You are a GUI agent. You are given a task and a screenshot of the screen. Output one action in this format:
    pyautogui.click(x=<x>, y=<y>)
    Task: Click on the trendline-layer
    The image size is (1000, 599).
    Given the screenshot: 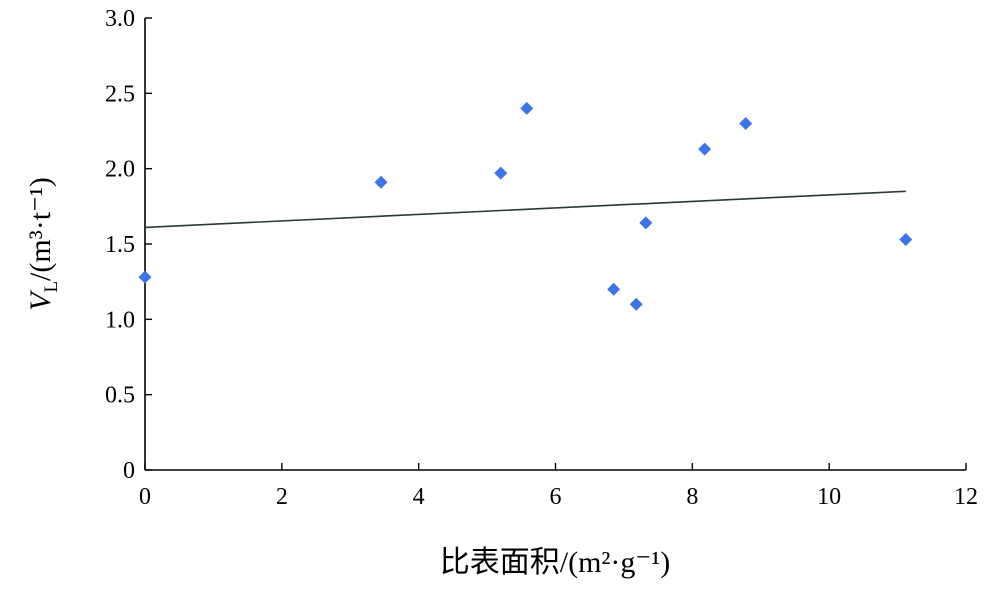 What is the action you would take?
    pyautogui.click(x=525, y=209)
    